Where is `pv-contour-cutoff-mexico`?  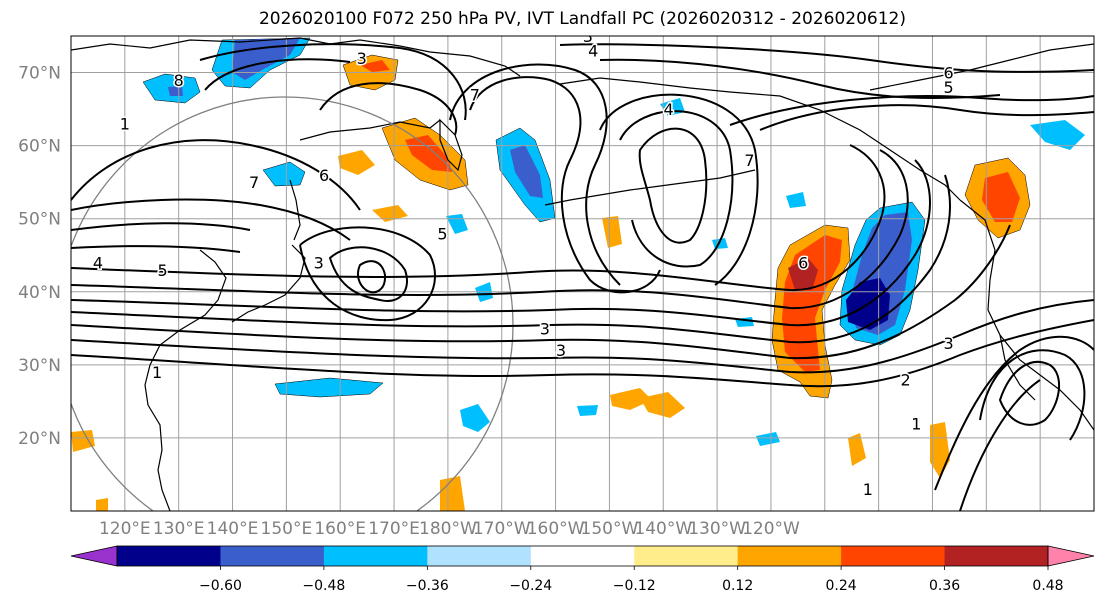
pv-contour-cutoff-mexico is located at coordinates (1029, 393).